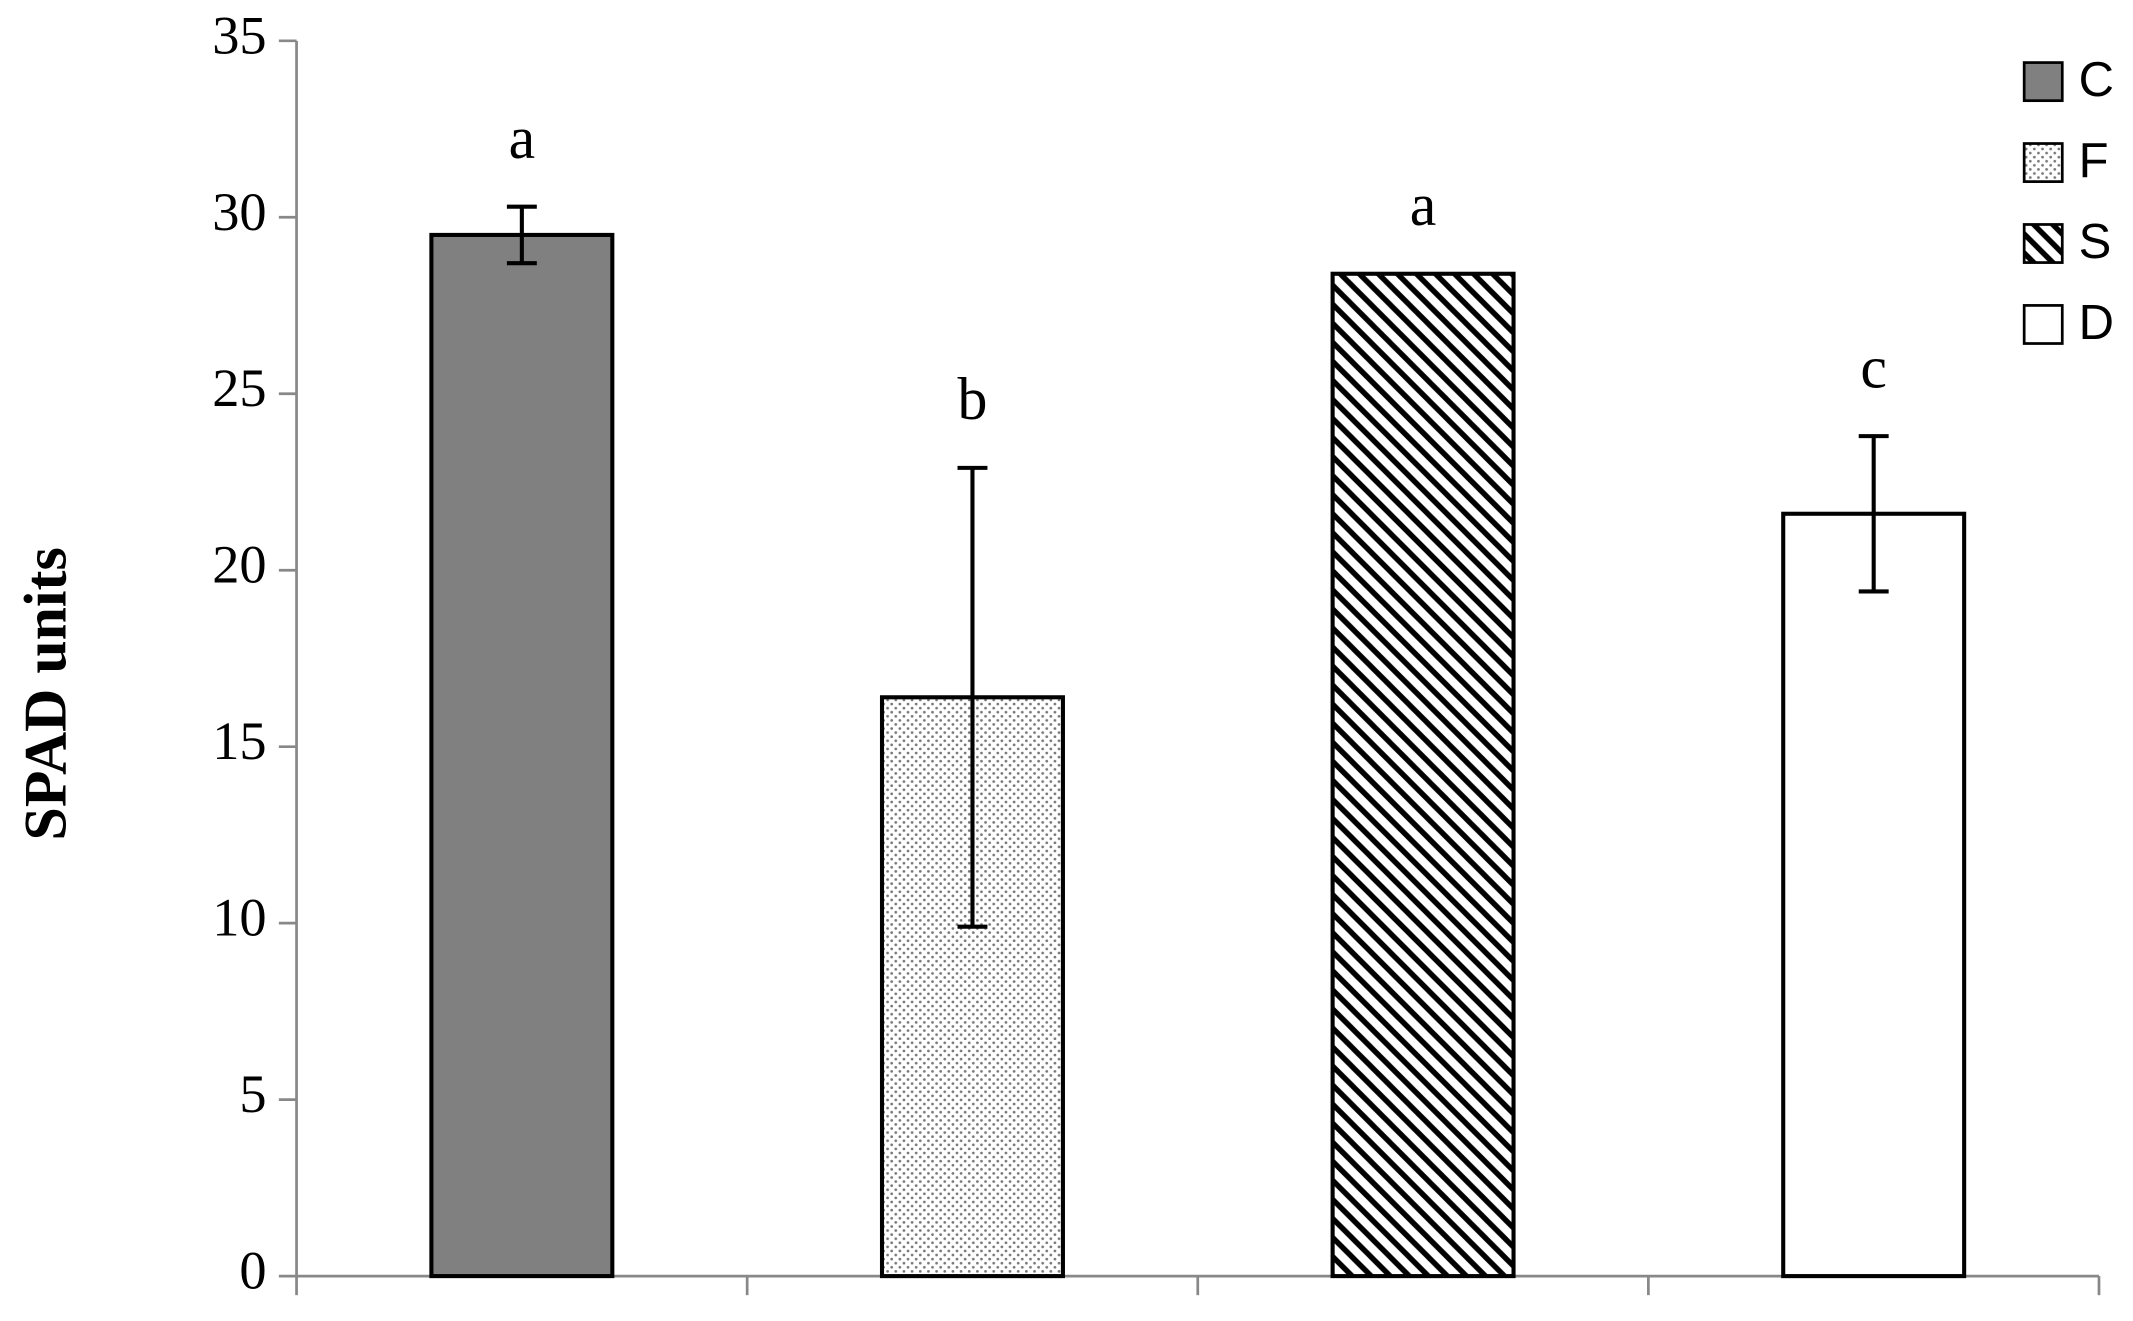 This screenshot has width=2133, height=1321. What do you see at coordinates (252, 1271) in the screenshot?
I see `y-tick-label: 0` at bounding box center [252, 1271].